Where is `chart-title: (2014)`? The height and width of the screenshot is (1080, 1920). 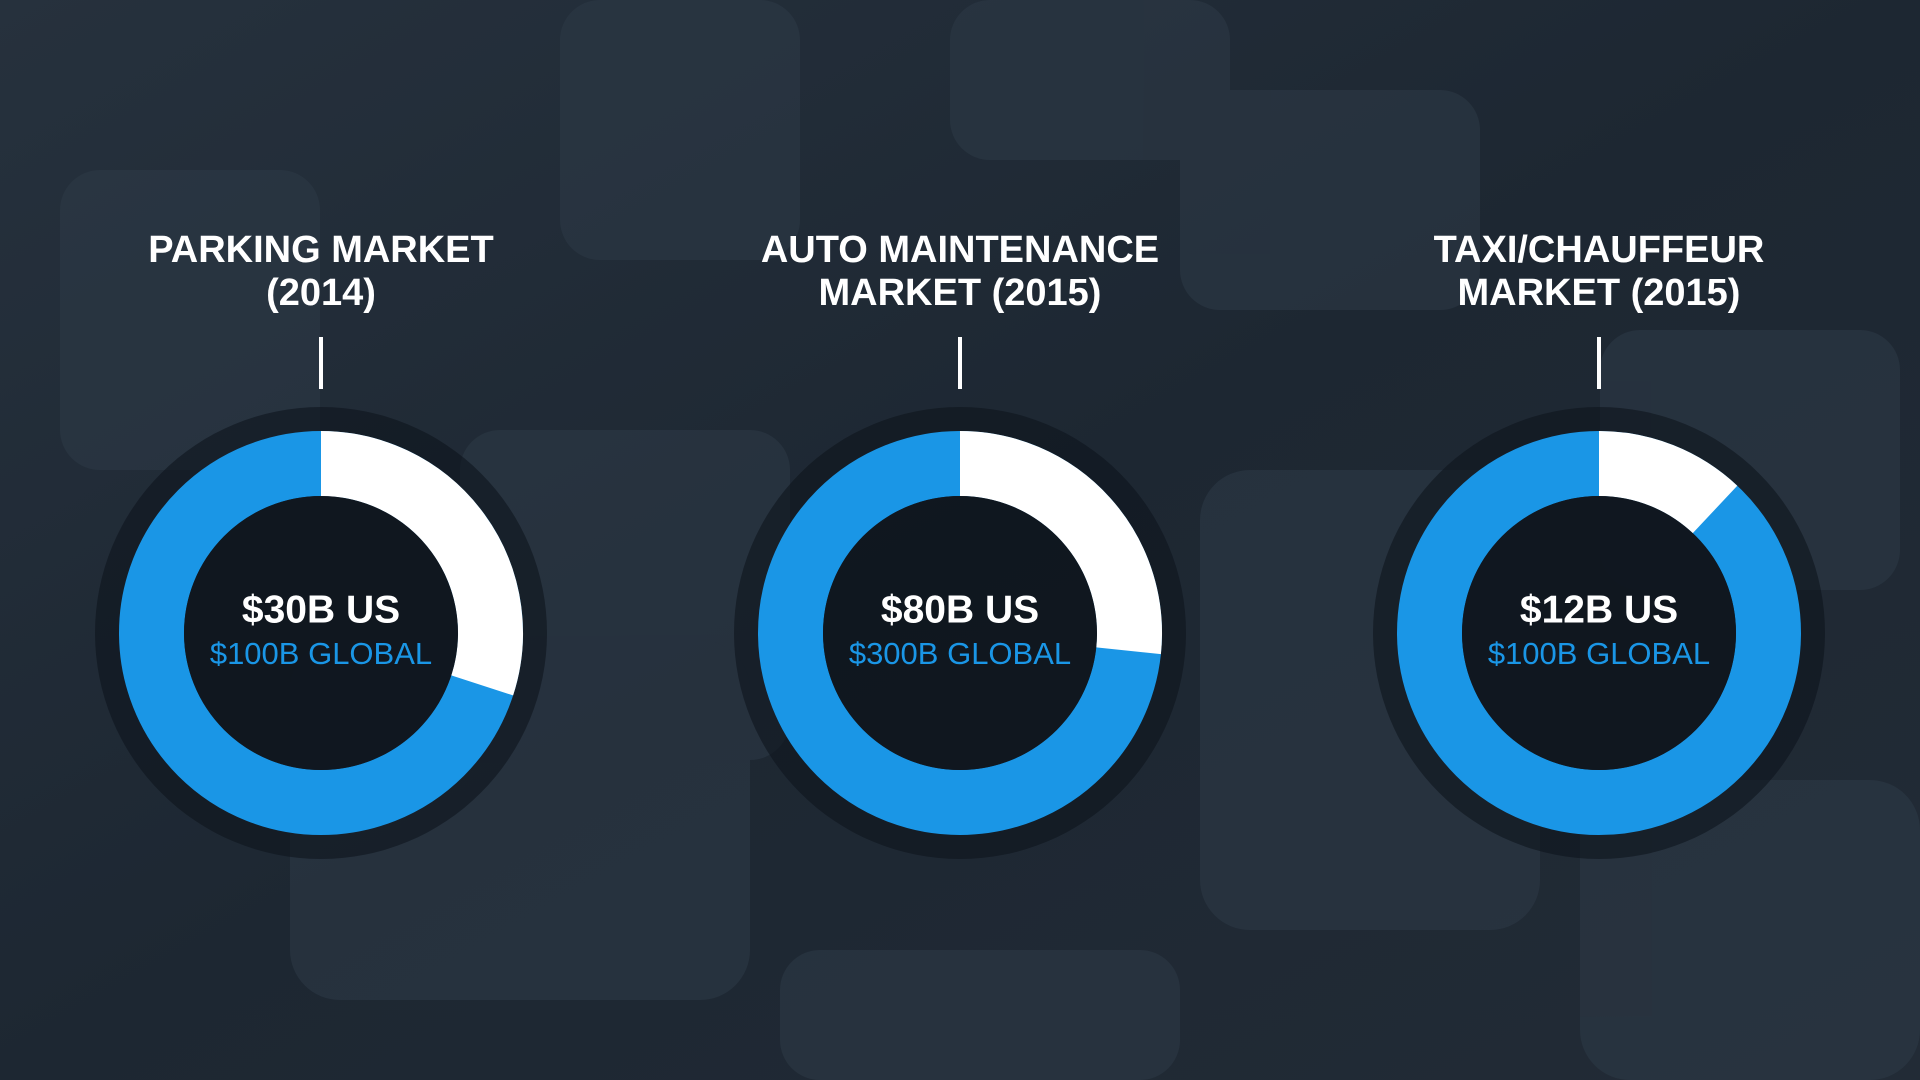 chart-title: (2014) is located at coordinates (321, 293).